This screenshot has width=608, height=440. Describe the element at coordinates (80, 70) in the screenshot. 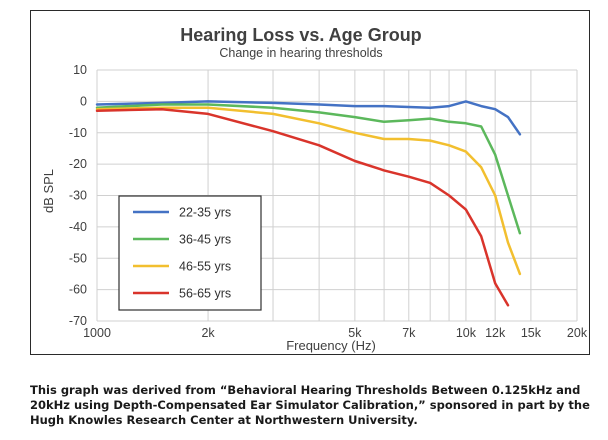

I see `y-tick-label: 10` at that location.